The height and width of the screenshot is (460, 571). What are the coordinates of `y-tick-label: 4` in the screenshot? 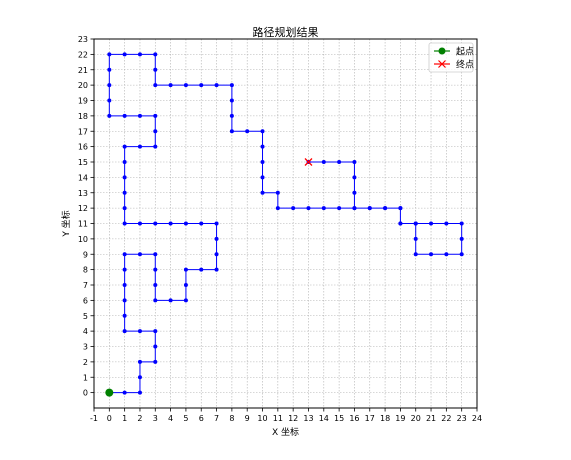 It's located at (85, 331).